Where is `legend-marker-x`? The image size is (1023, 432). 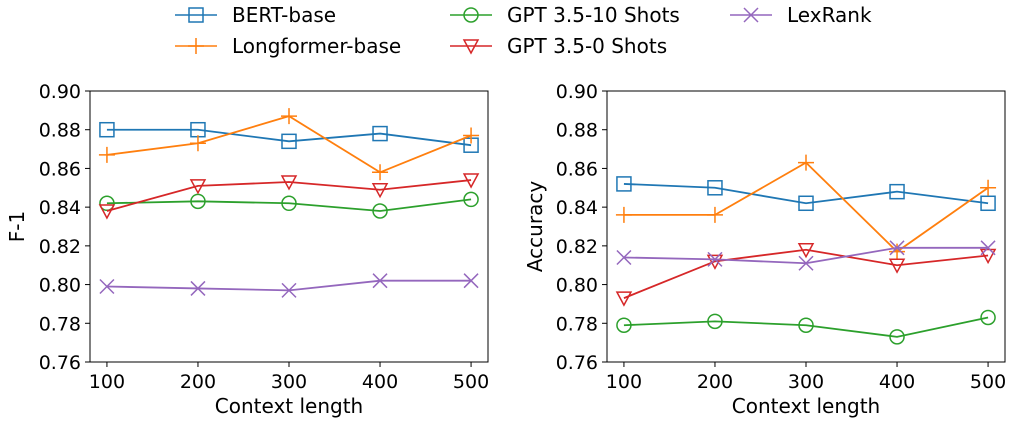
legend-marker-x is located at coordinates (751, 15).